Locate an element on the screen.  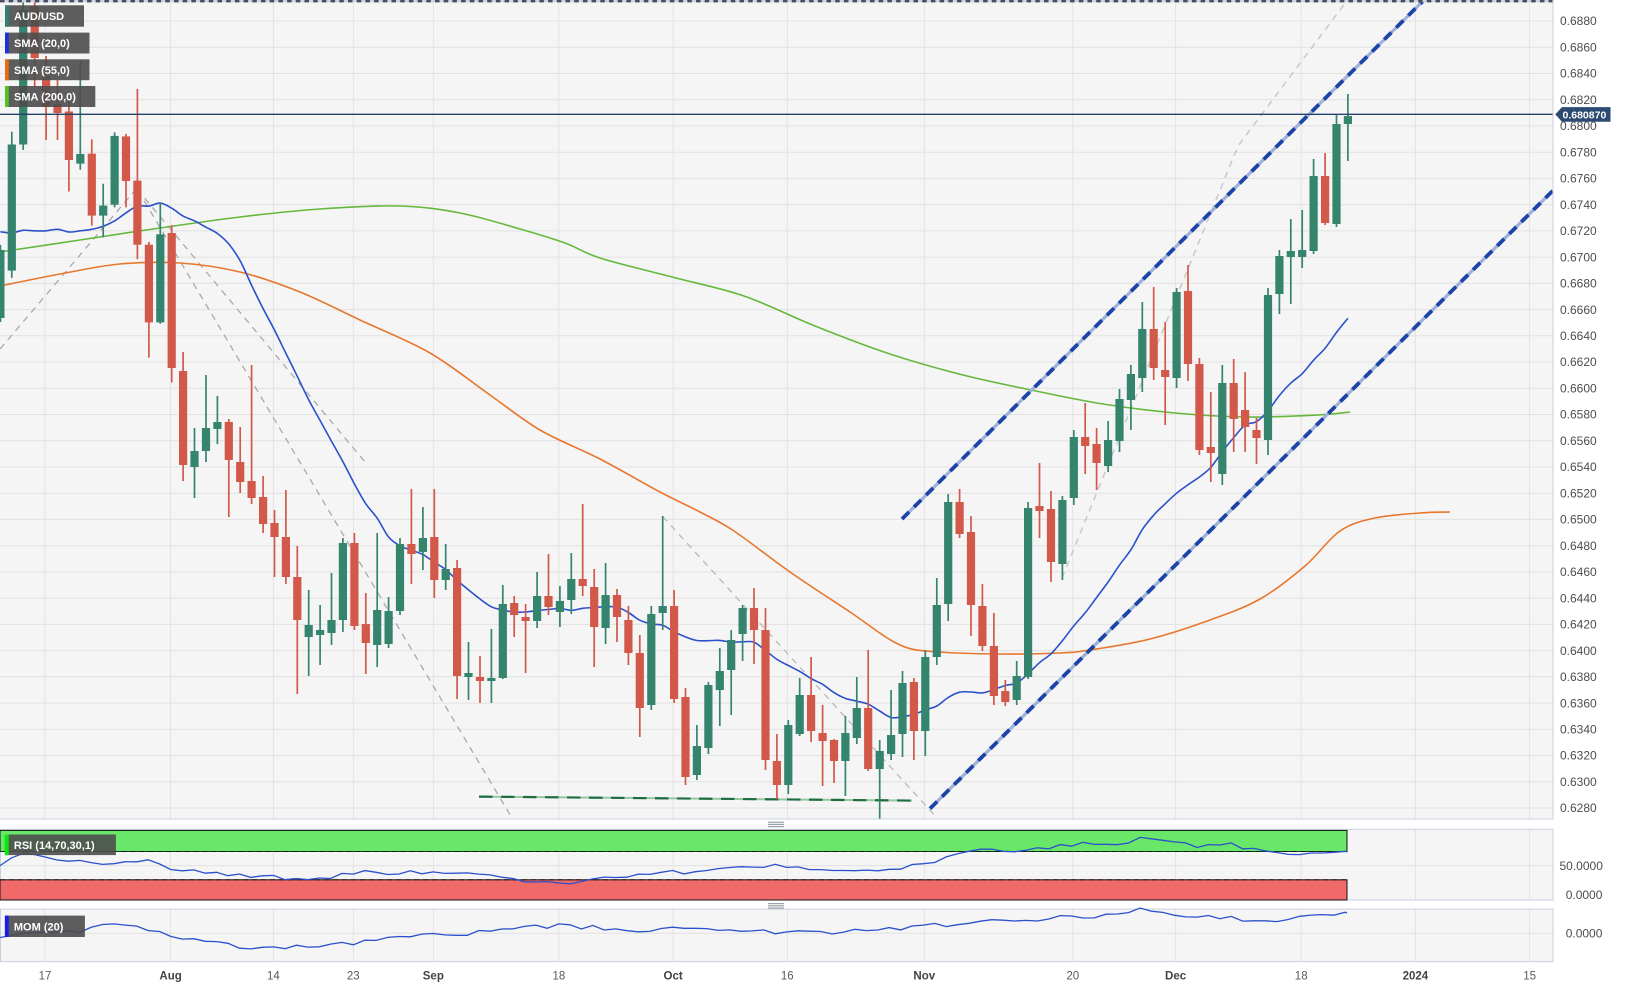
svg-text: 0.6500 is located at coordinates (1578, 520).